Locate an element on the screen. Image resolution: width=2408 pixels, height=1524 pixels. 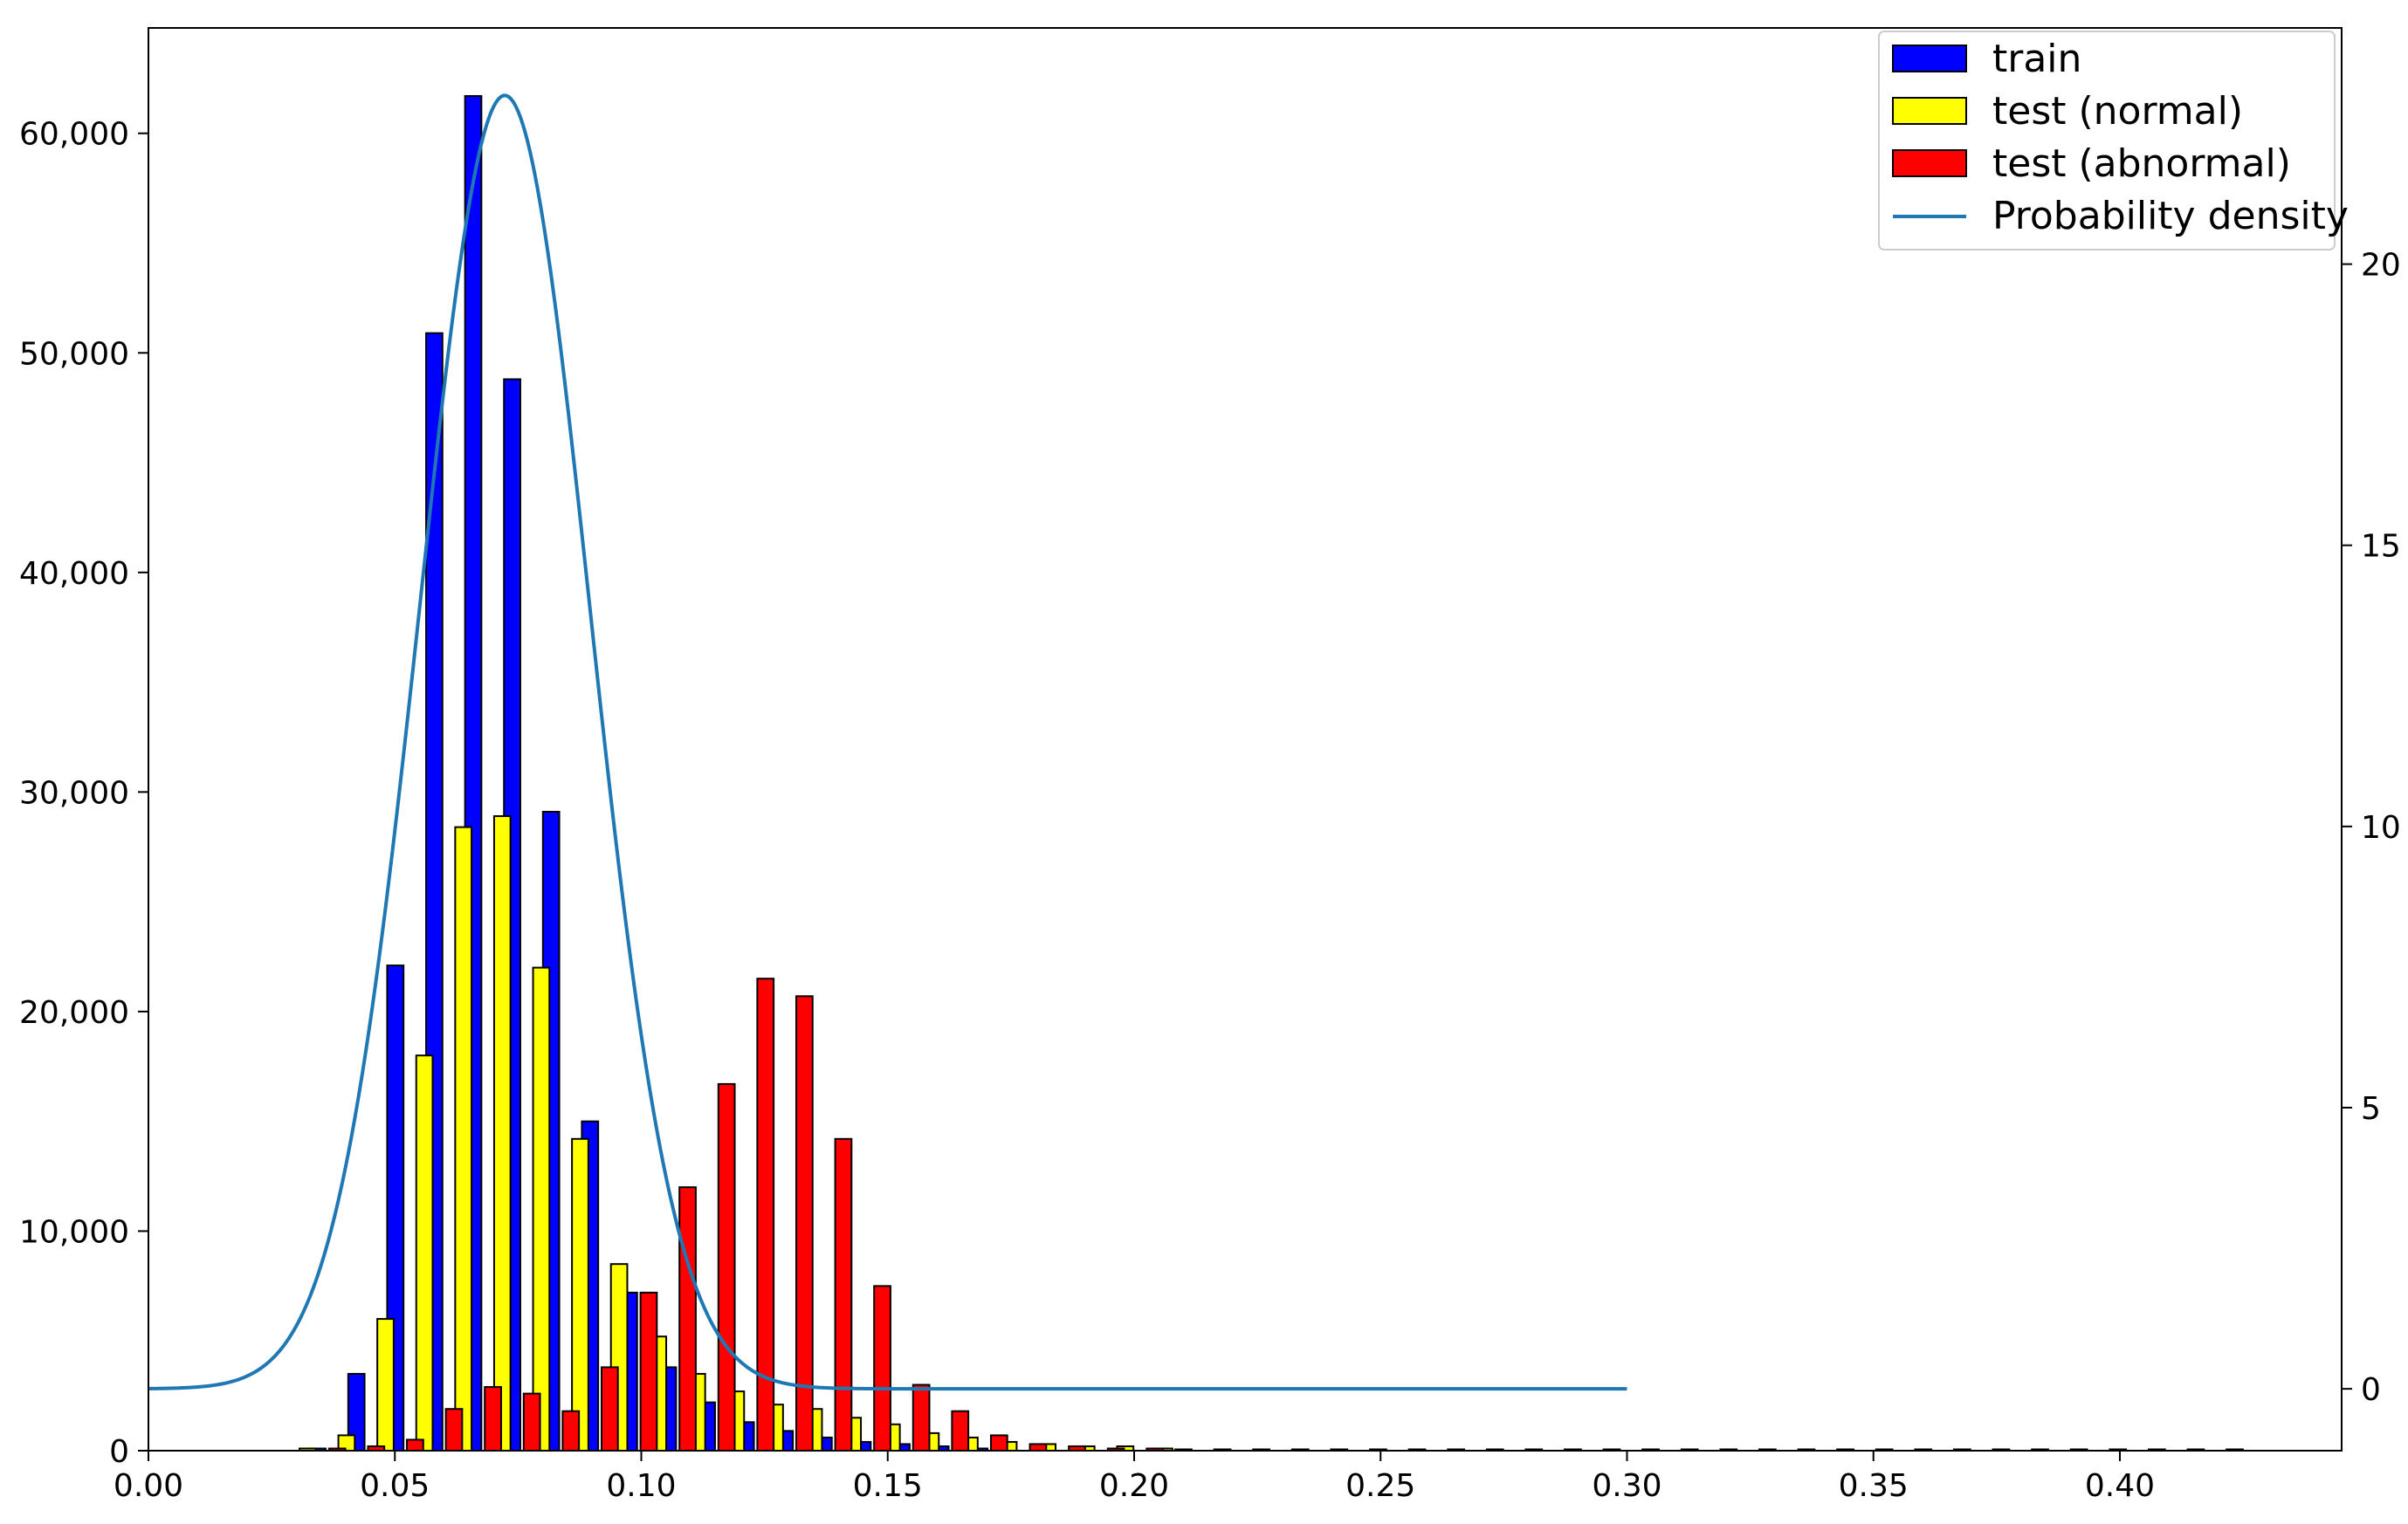
y-axis-left: 0 10,000 20,000 30,000 40,000 50,000 60,000 is located at coordinates (83, 793).